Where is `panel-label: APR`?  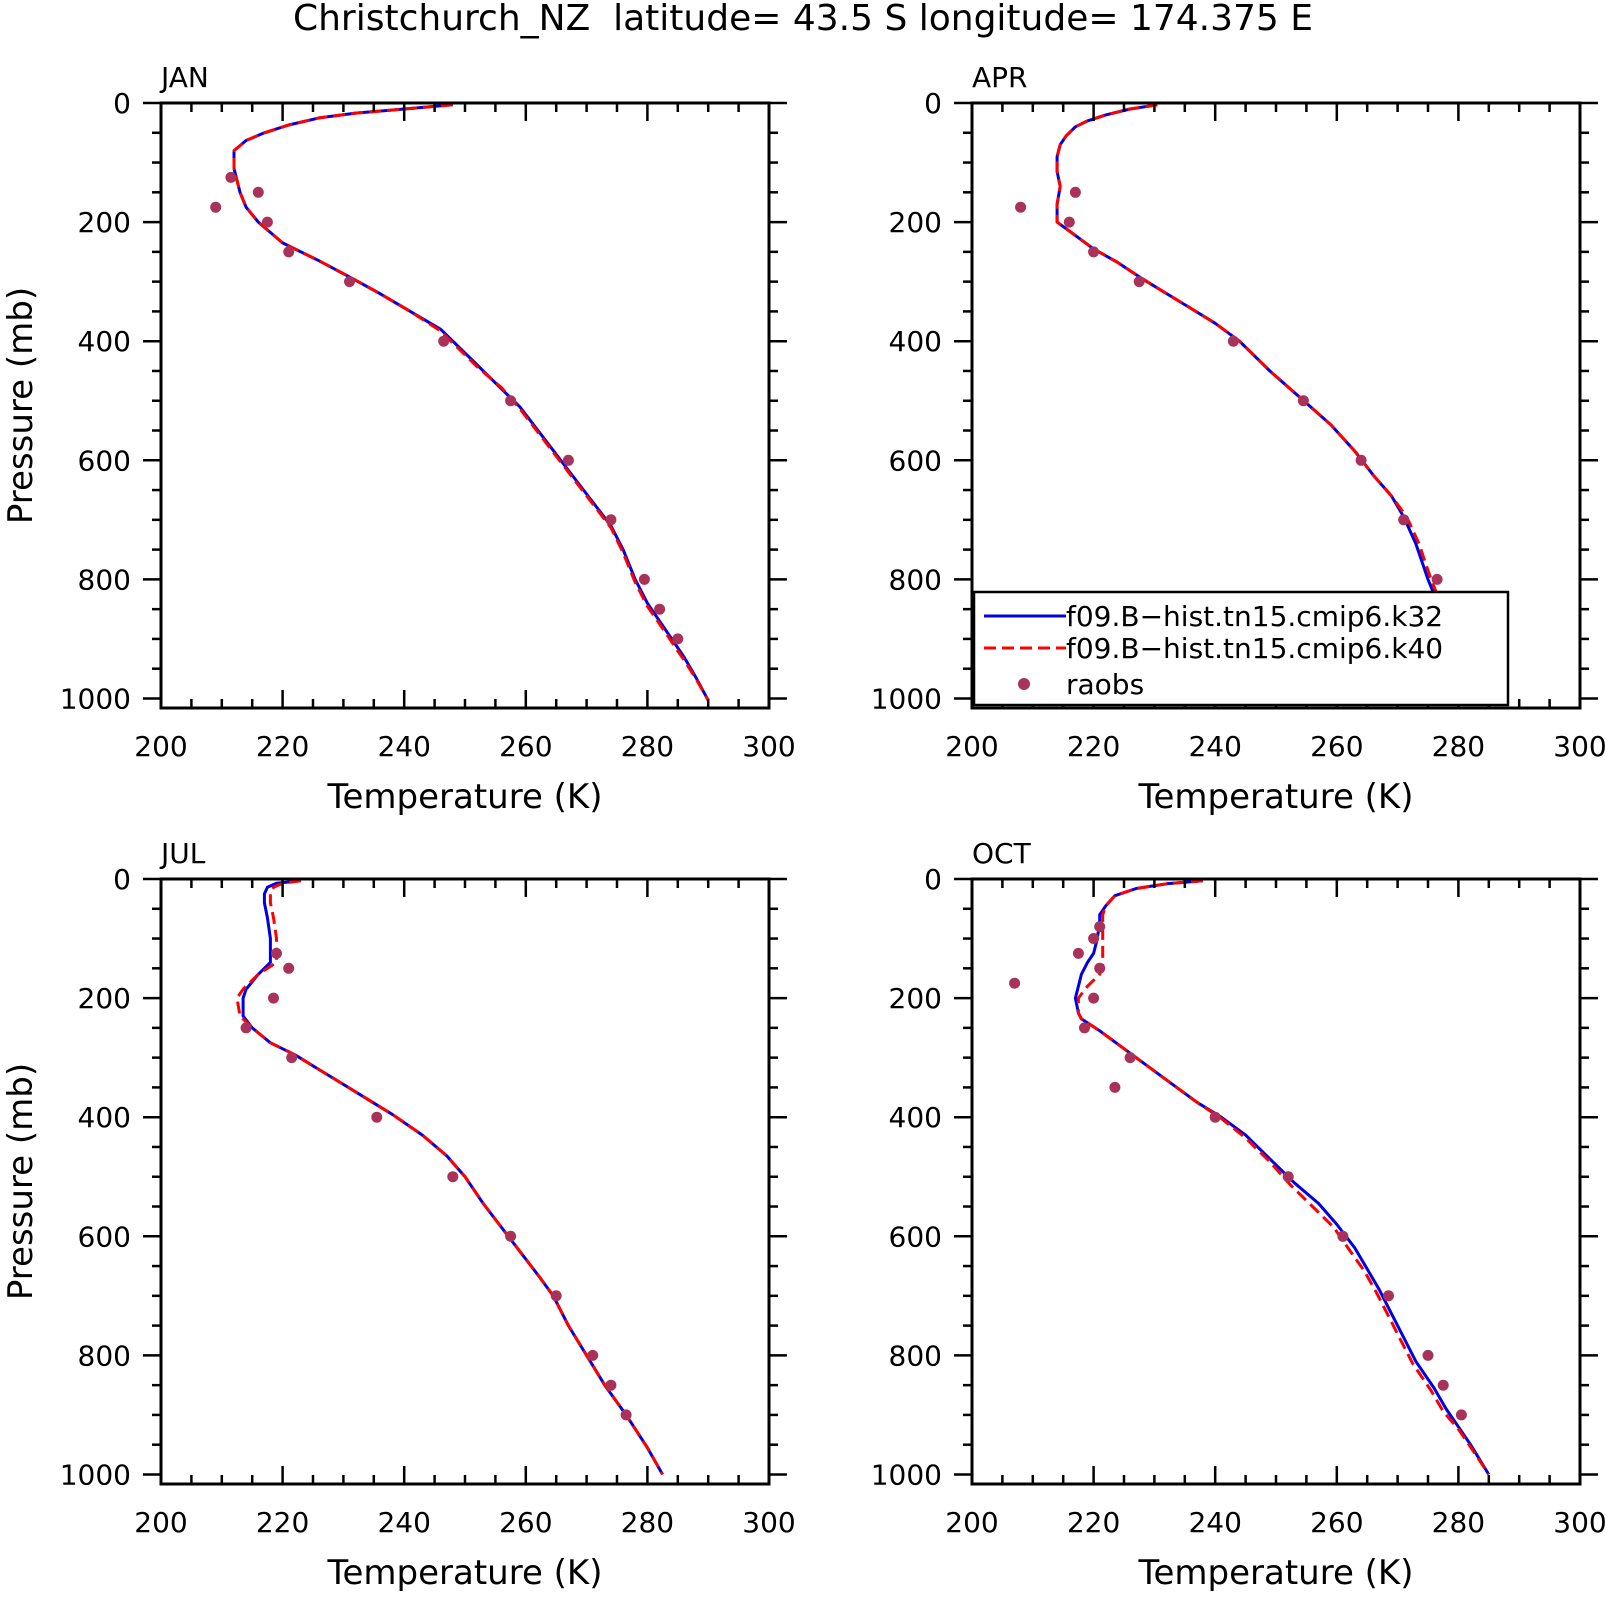
panel-label: APR is located at coordinates (1000, 77).